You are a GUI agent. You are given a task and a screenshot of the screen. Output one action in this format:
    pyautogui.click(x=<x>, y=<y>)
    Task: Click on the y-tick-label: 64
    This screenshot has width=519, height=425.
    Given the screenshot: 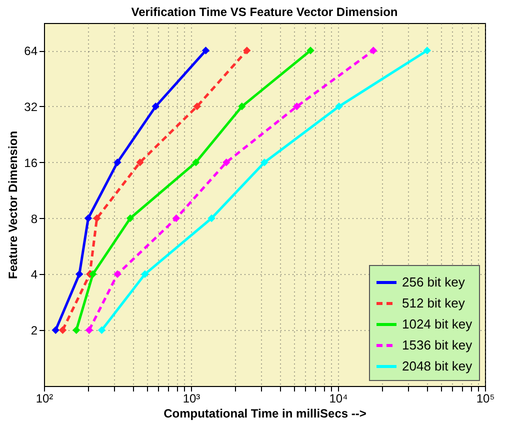 What is the action you would take?
    pyautogui.click(x=31, y=51)
    